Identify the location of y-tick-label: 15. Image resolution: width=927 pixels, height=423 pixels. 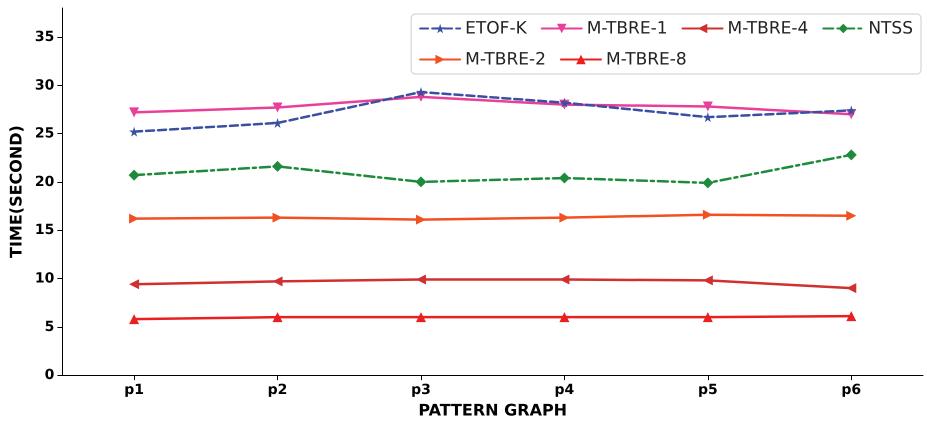
(44, 230).